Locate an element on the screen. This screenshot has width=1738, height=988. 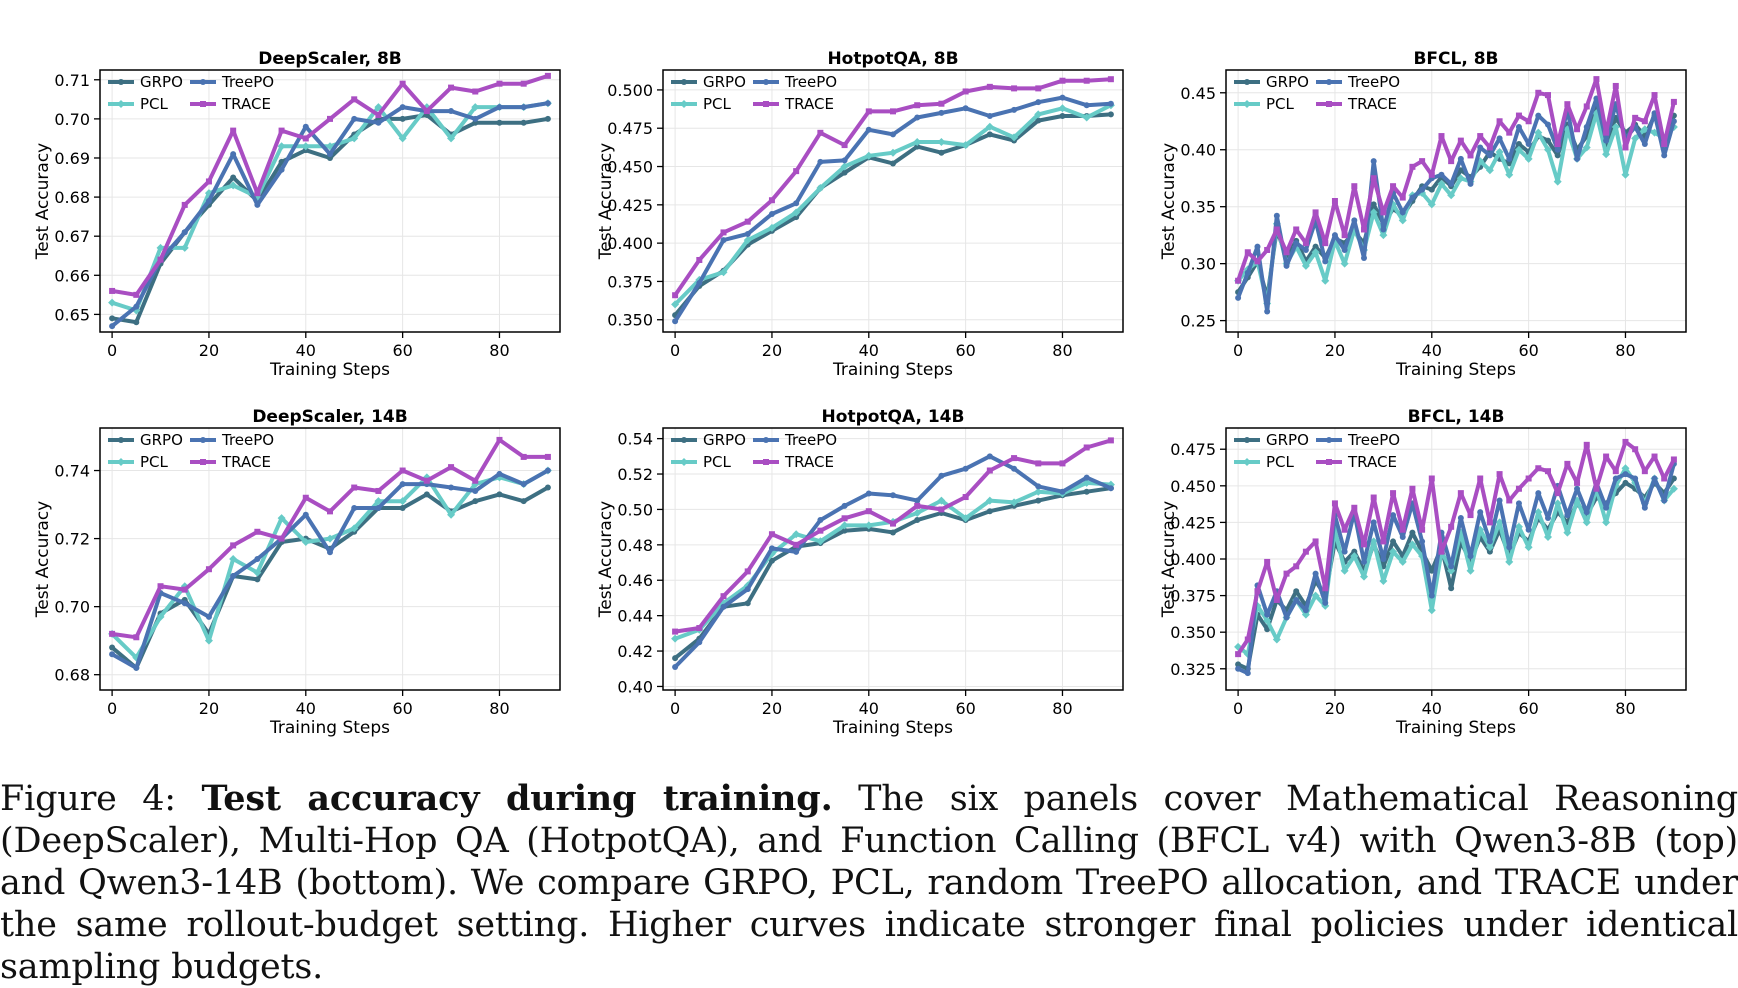
x-tick-label: 80 is located at coordinates (499, 708).